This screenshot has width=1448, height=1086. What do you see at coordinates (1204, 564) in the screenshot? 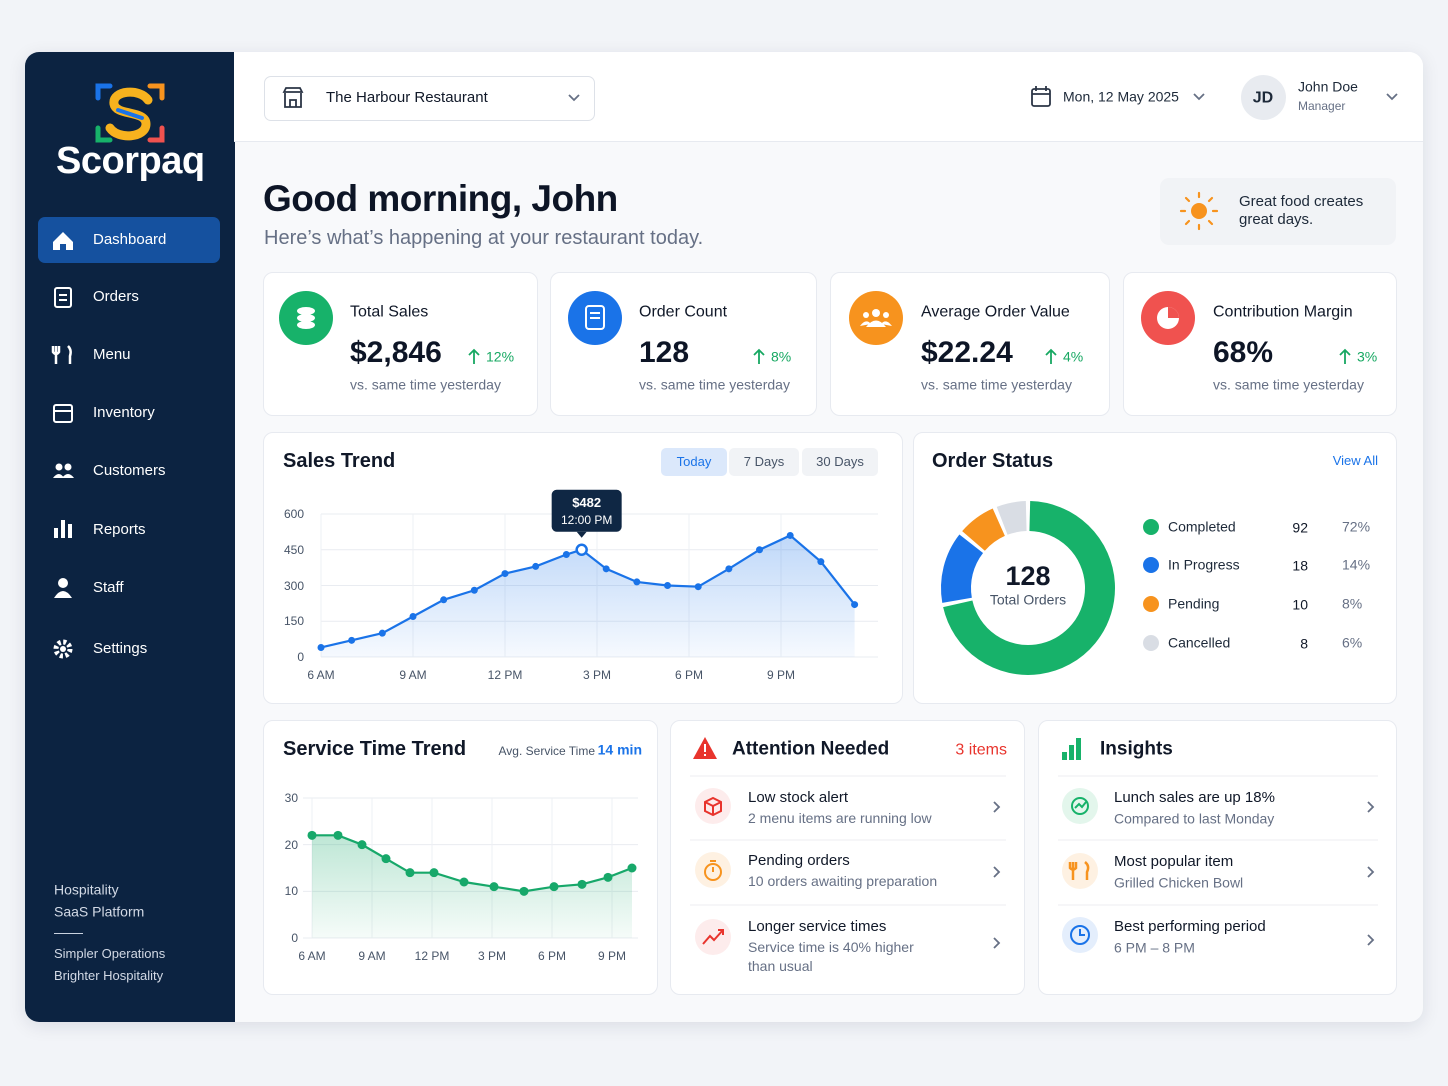
I see `legend-label: In Progress` at bounding box center [1204, 564].